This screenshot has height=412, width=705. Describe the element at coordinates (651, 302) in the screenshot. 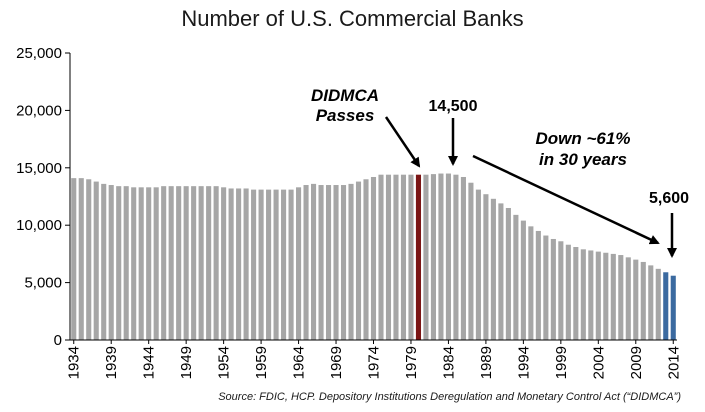

I see `bar-2011` at that location.